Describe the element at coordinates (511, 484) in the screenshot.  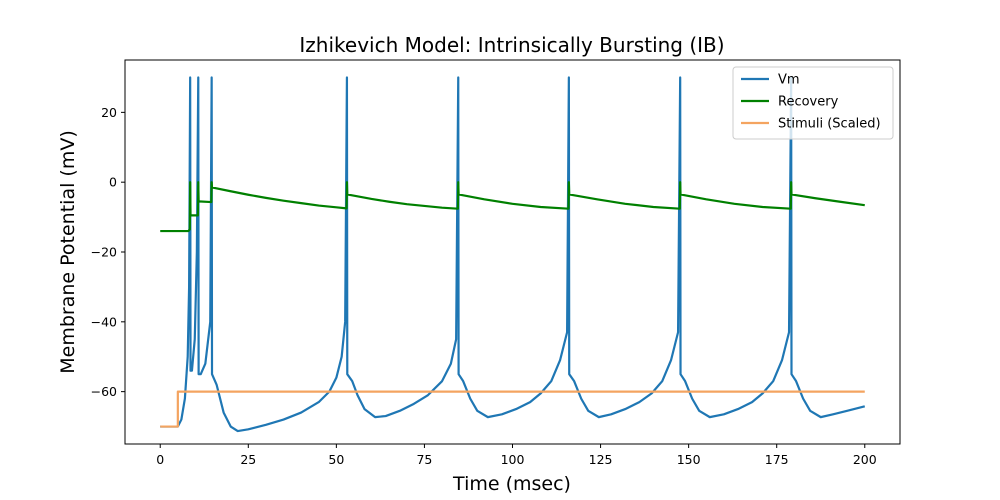
I see `x-axis-title: Time (msec)` at that location.